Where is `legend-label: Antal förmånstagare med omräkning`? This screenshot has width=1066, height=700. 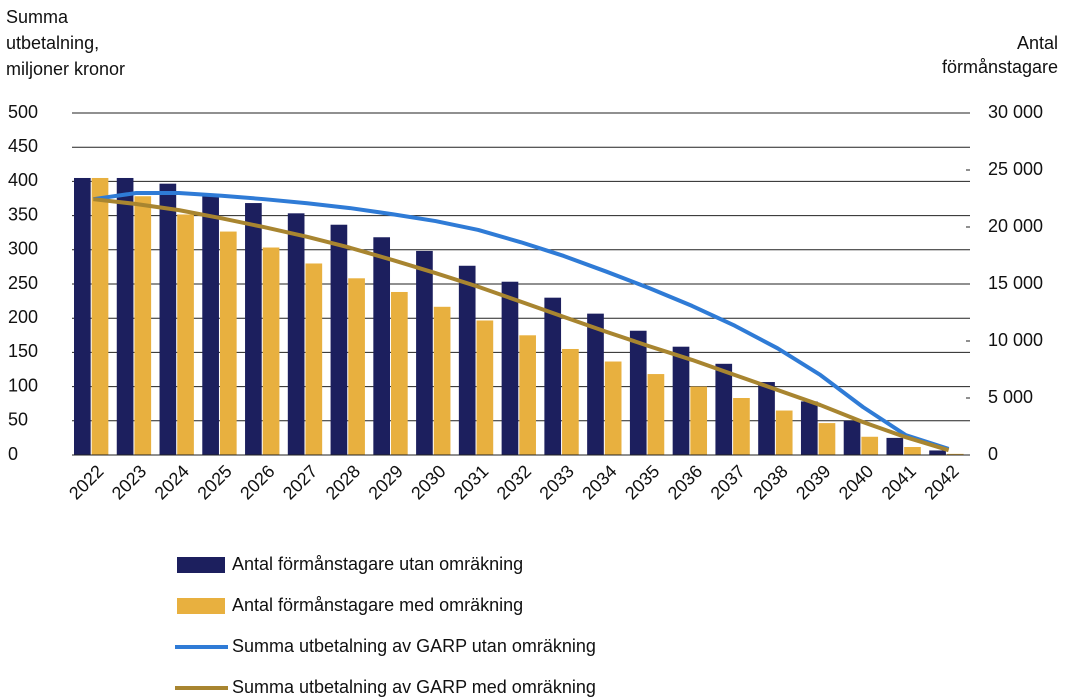
legend-label: Antal förmånstagare med omräkning is located at coordinates (377, 605).